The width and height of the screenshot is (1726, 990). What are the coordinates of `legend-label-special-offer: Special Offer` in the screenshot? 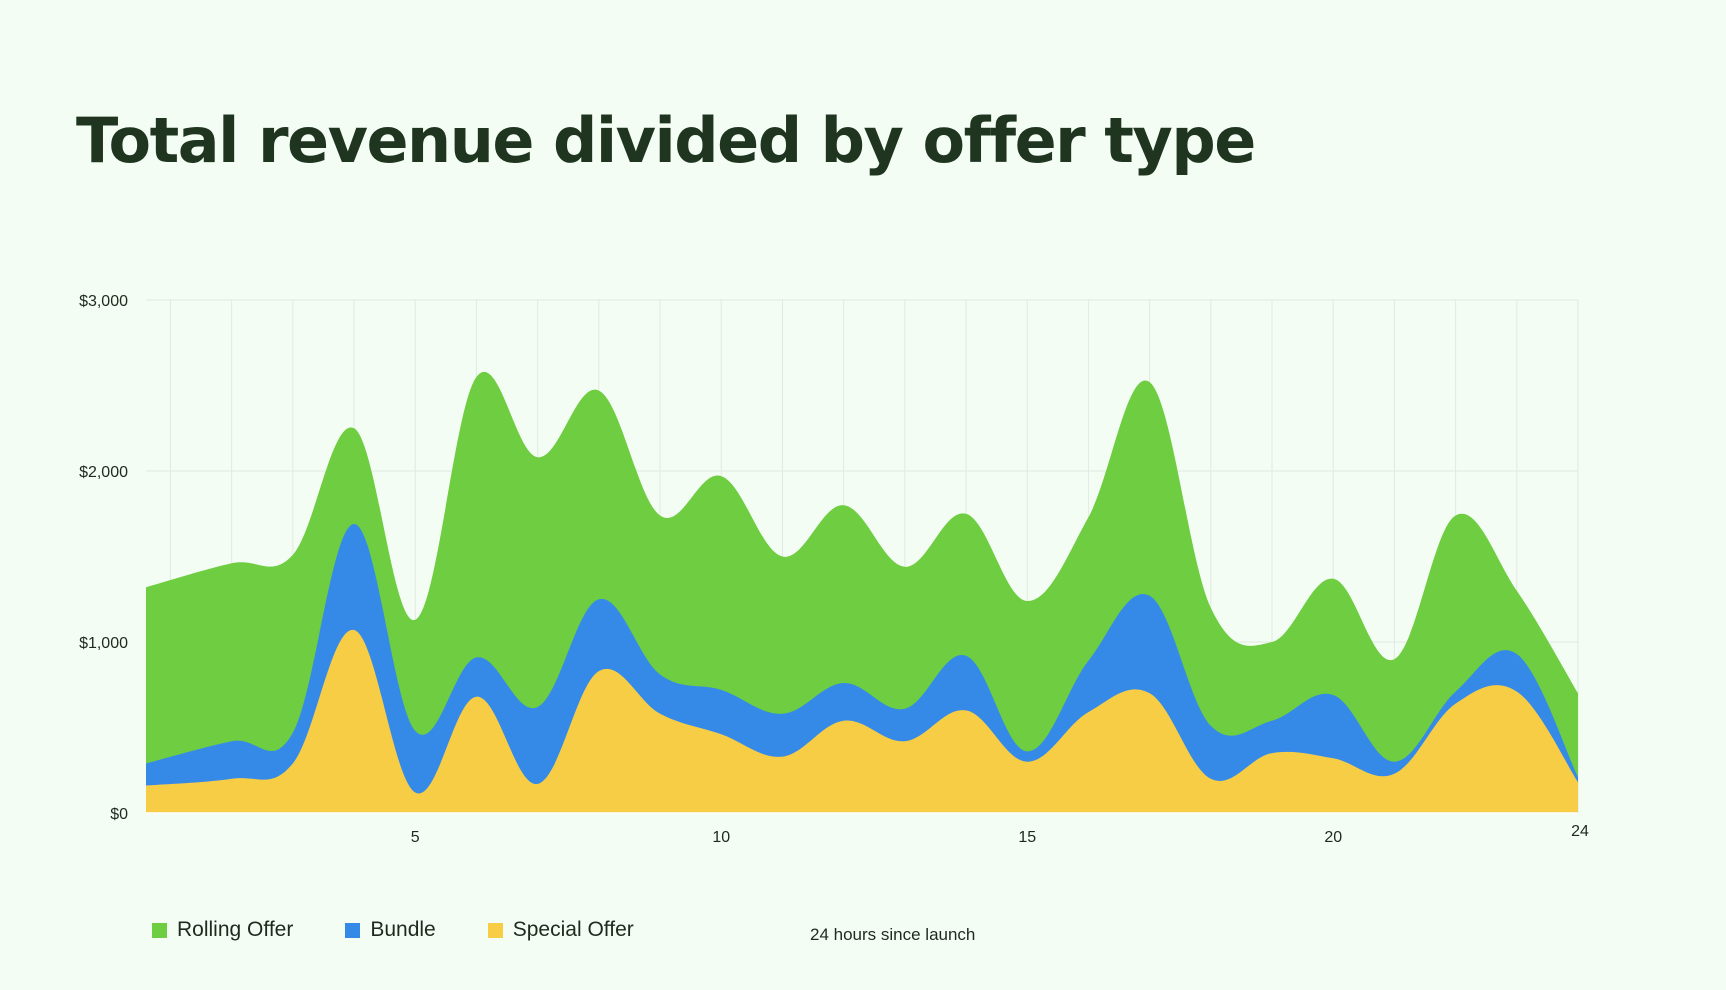 It's located at (573, 929).